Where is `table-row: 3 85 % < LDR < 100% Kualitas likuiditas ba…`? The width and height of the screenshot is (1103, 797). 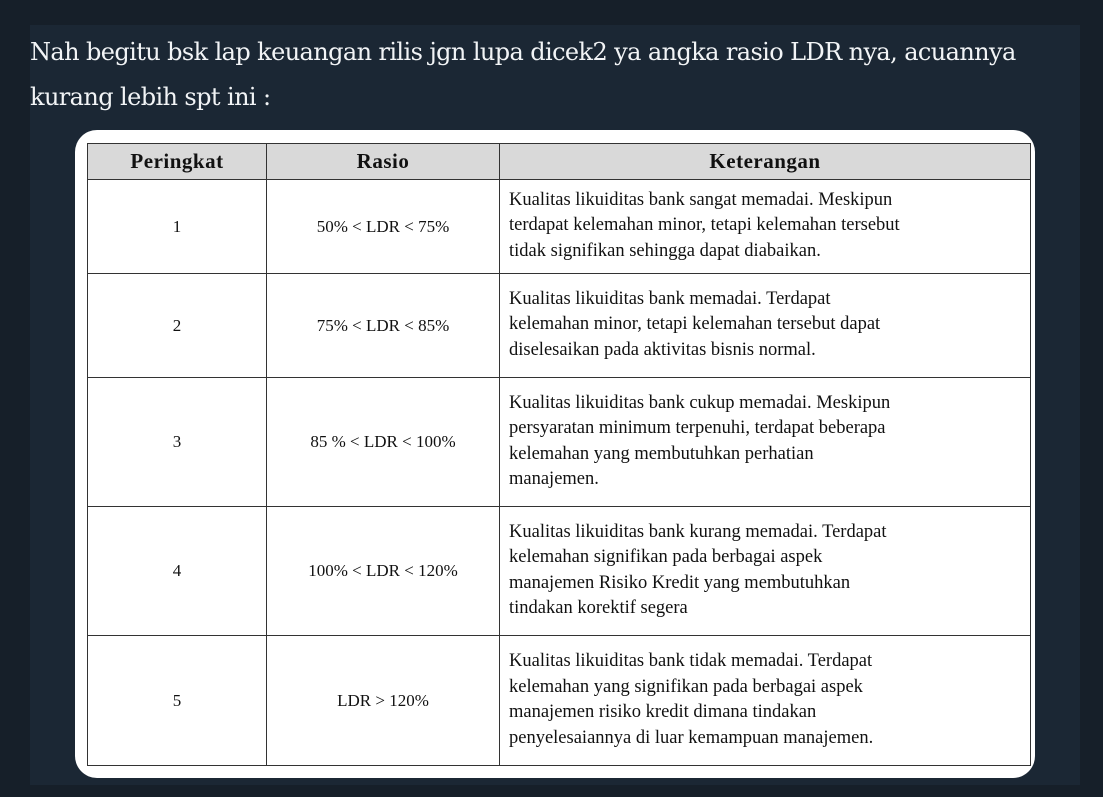 table-row: 3 85 % < LDR < 100% Kualitas likuiditas ba… is located at coordinates (559, 442).